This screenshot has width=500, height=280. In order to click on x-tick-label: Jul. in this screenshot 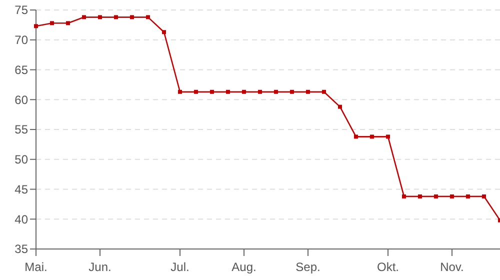, I will do `click(180, 267)`.